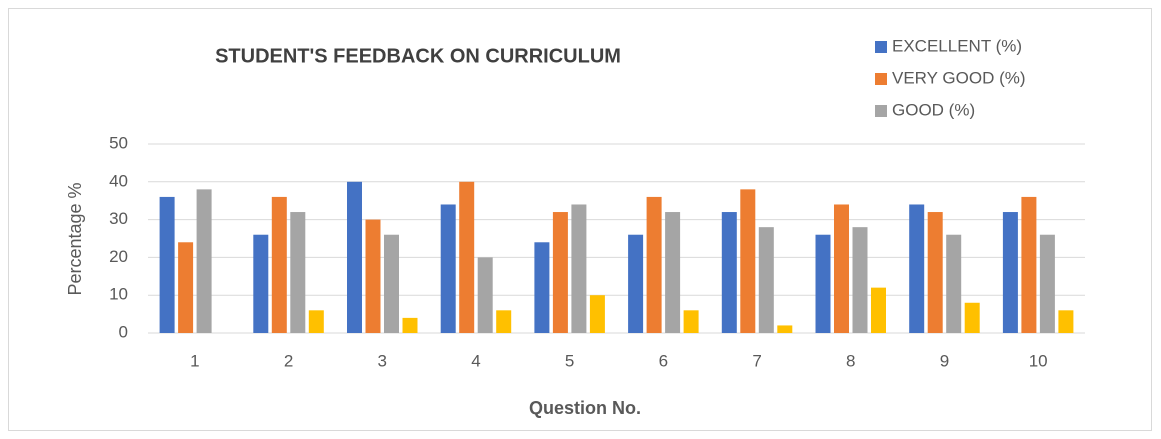  What do you see at coordinates (959, 77) in the screenshot?
I see `legend-label: VERY GOOD (%)` at bounding box center [959, 77].